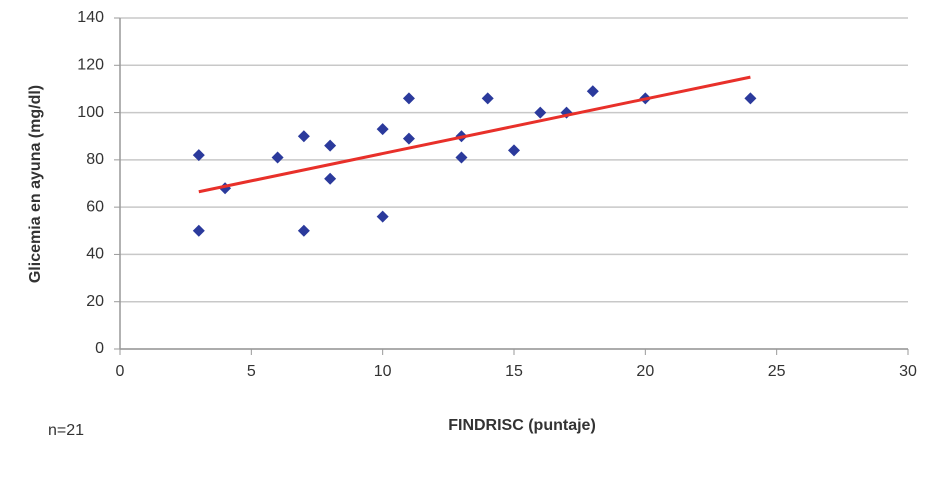 The height and width of the screenshot is (487, 951). Describe the element at coordinates (251, 371) in the screenshot. I see `x-tick-label: 5` at that location.